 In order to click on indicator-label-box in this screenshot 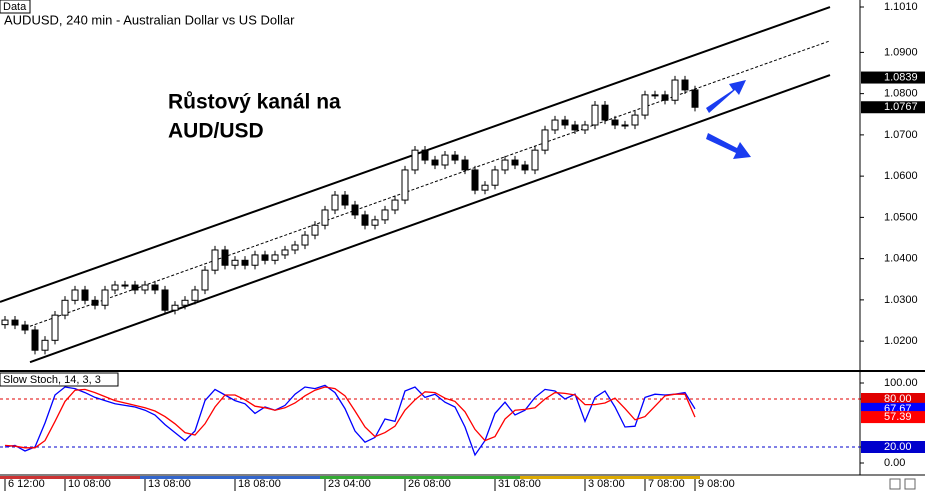, I will do `click(59, 379)`.